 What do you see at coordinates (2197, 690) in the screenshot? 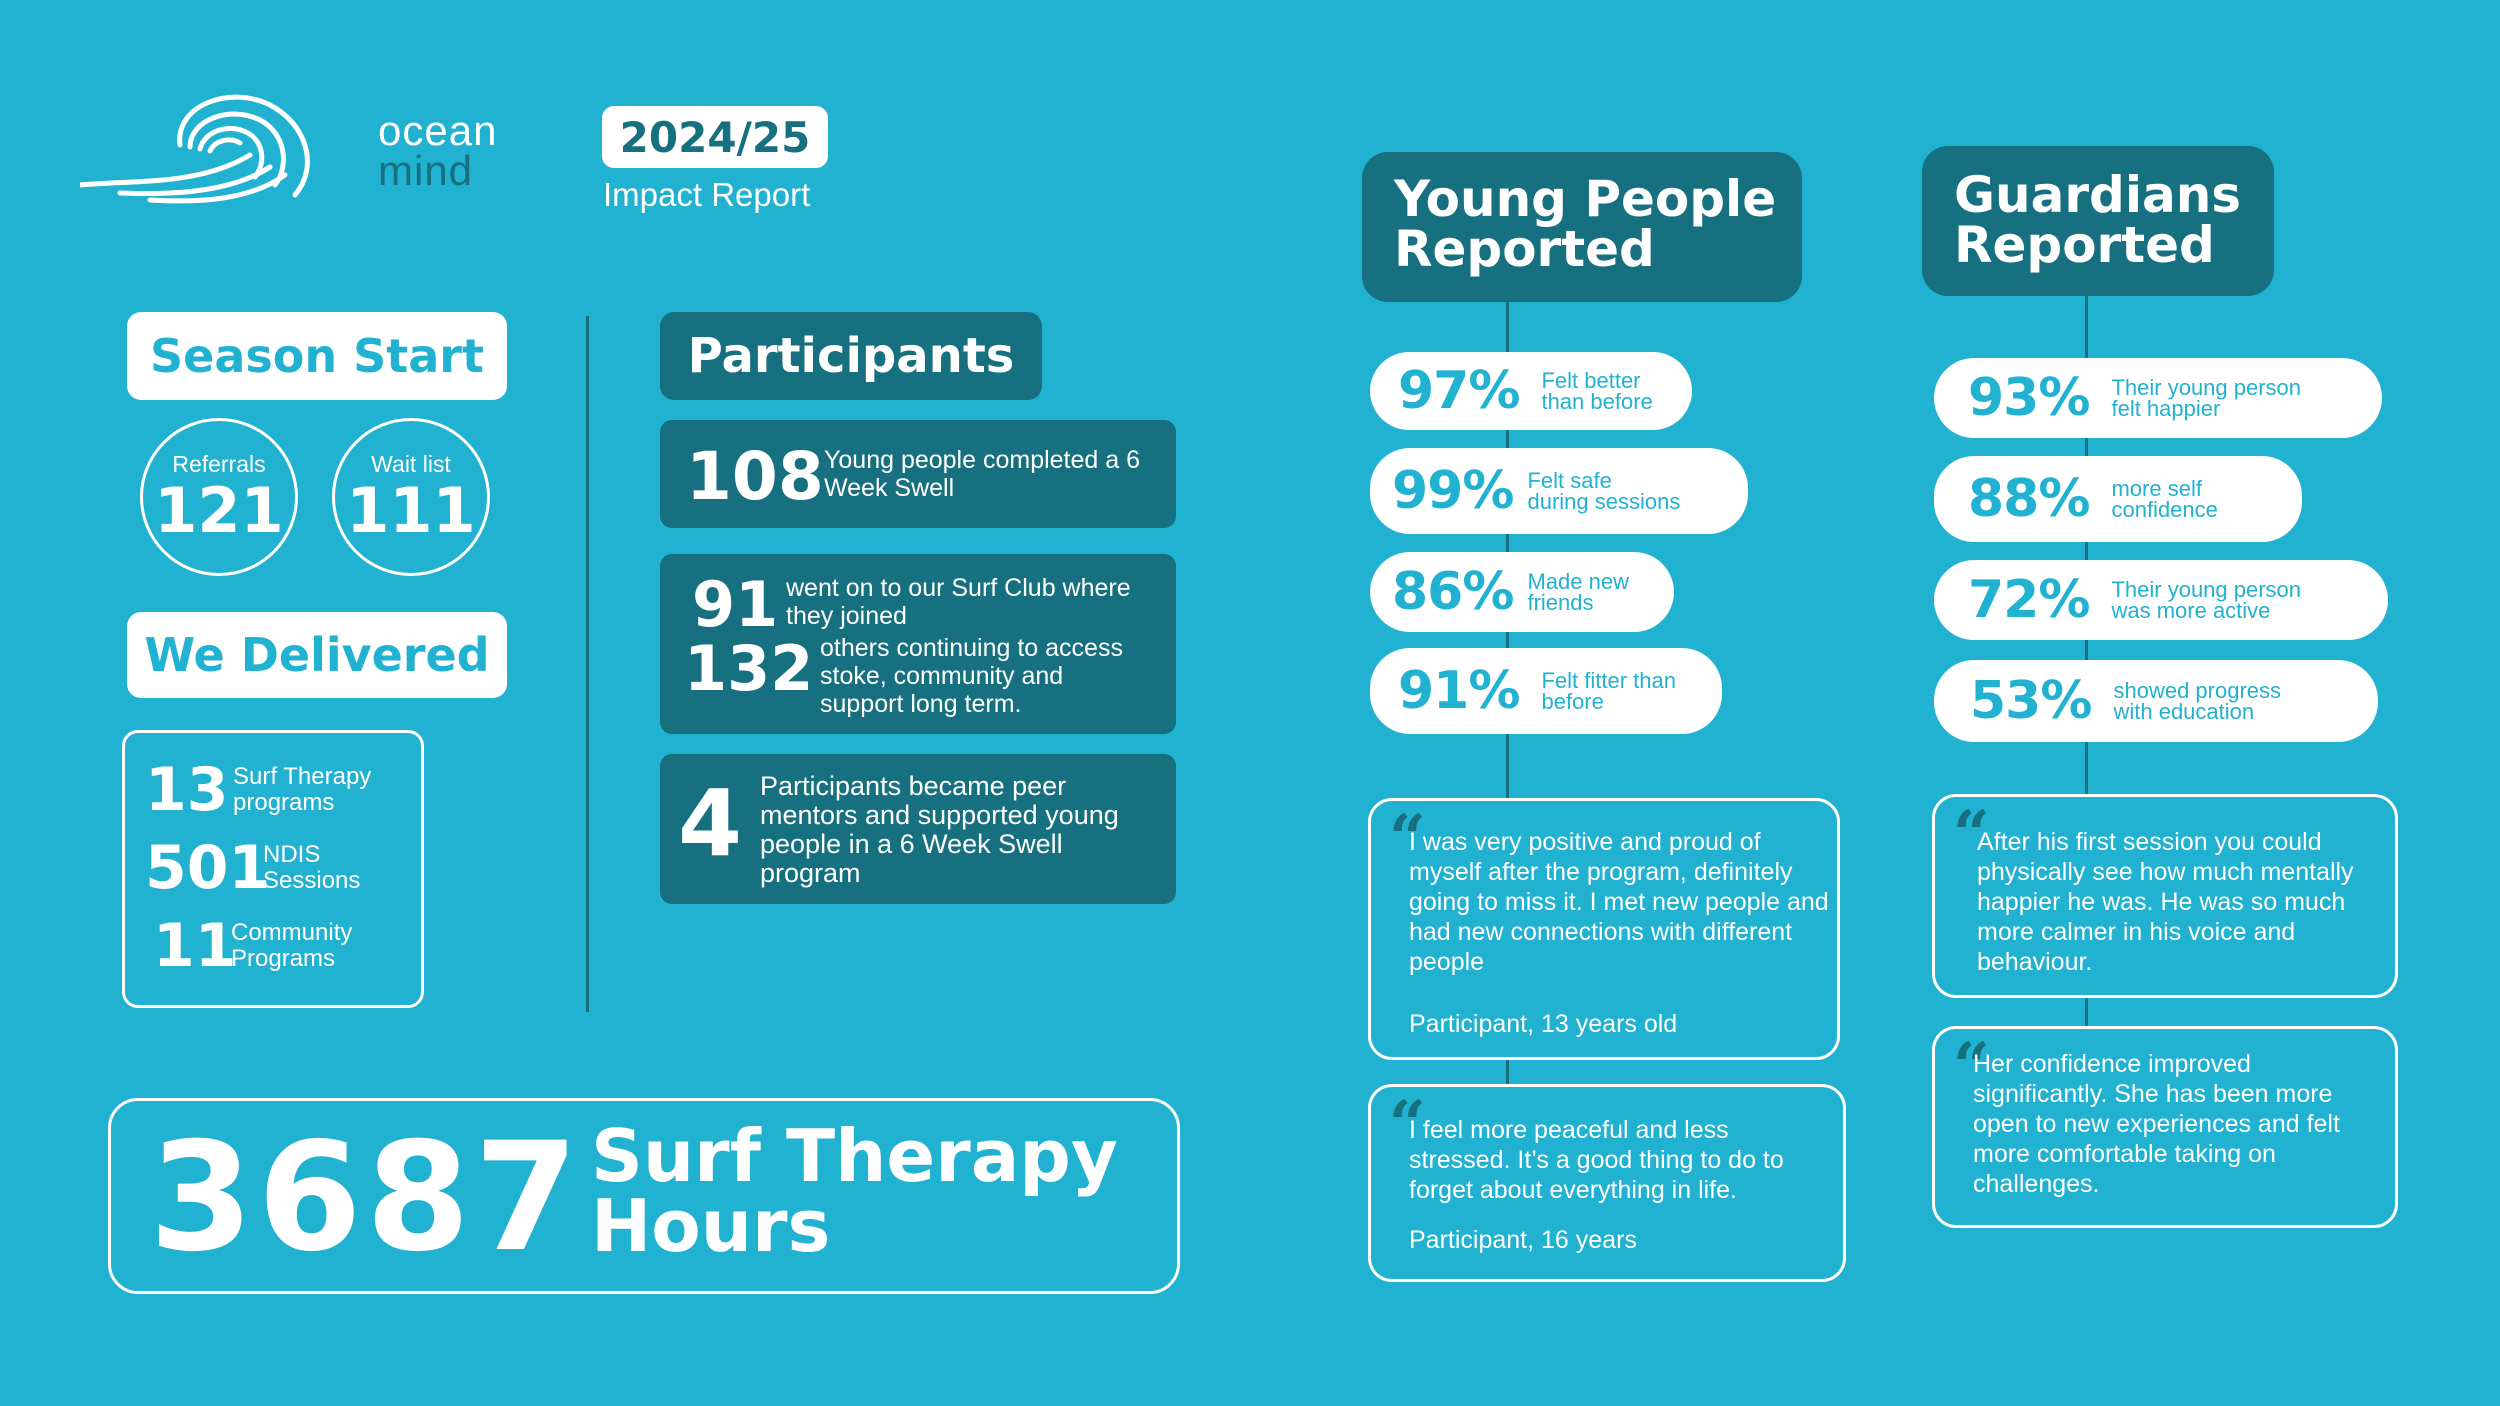
I see `guardian-stat-line1: showed progress` at bounding box center [2197, 690].